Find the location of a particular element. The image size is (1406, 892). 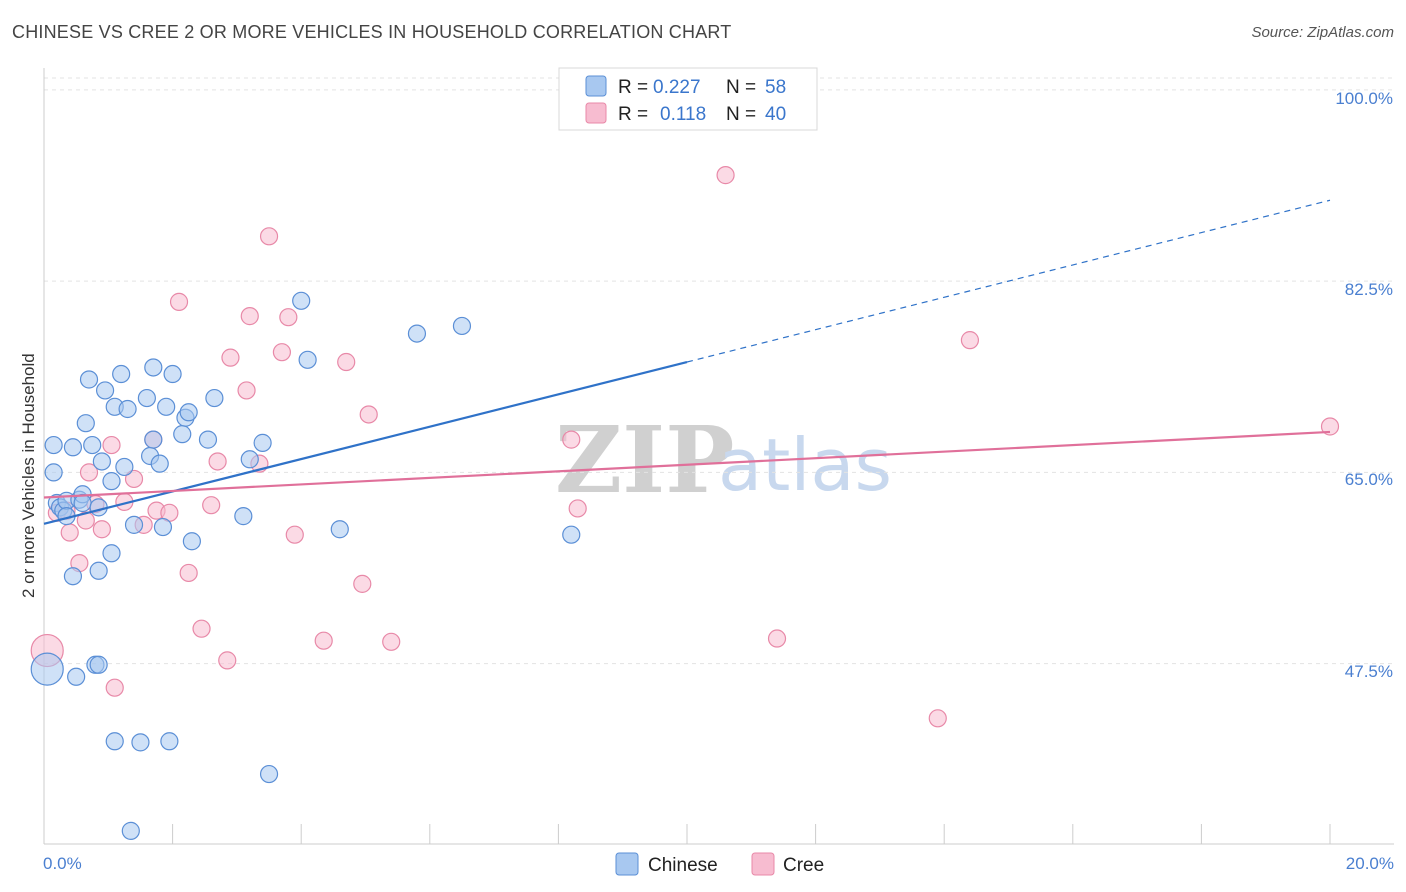

y-tick-label-65: 65.0% is located at coordinates (1369, 479).